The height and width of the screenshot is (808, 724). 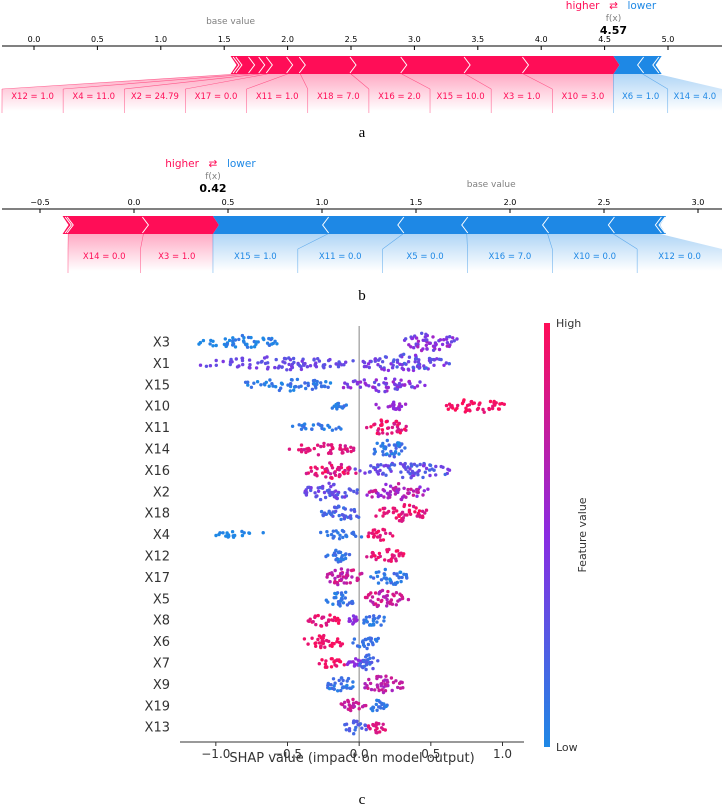 I want to click on feature-label: X2 = 24.79, so click(x=155, y=97).